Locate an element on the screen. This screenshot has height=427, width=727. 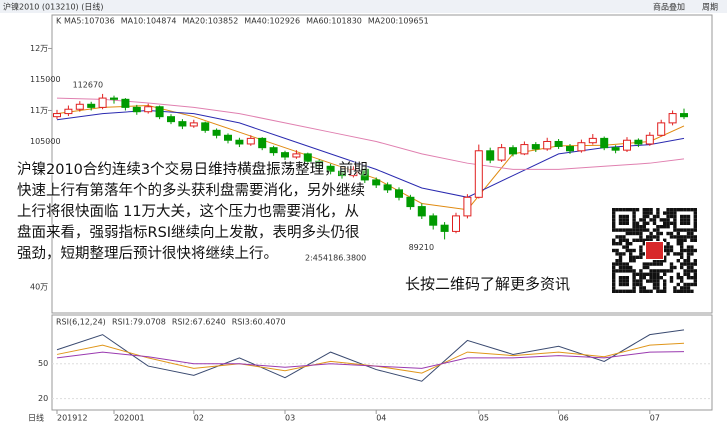
rsi-line is located at coordinates (370, 355).